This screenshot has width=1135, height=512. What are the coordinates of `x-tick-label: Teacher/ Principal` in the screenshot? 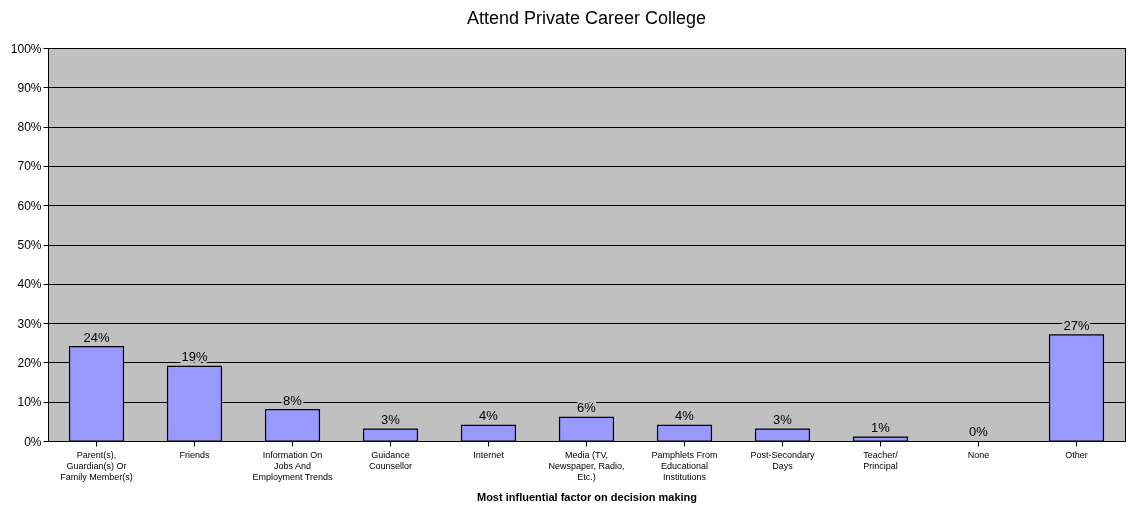 It's located at (881, 460).